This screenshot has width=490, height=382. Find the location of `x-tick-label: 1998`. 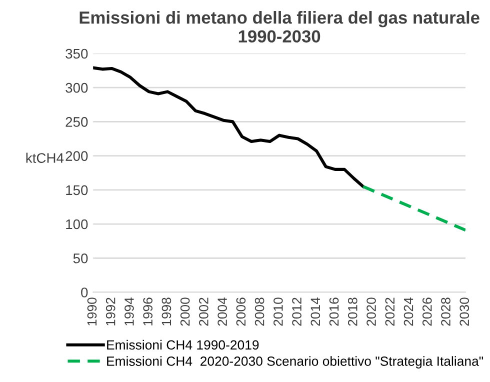

x-tick-label: 1998 is located at coordinates (167, 312).